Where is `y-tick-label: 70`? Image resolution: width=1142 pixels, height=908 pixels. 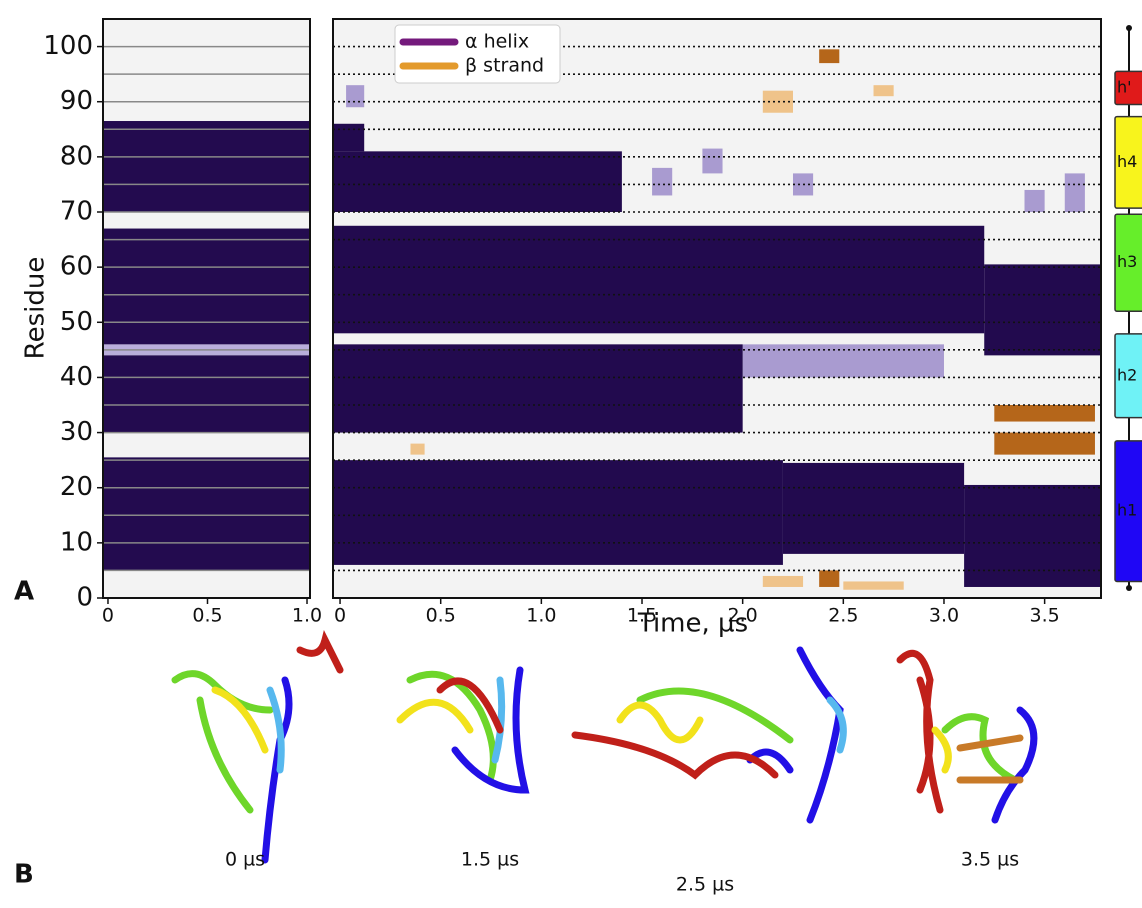
y-tick-label: 70 is located at coordinates (76, 212).